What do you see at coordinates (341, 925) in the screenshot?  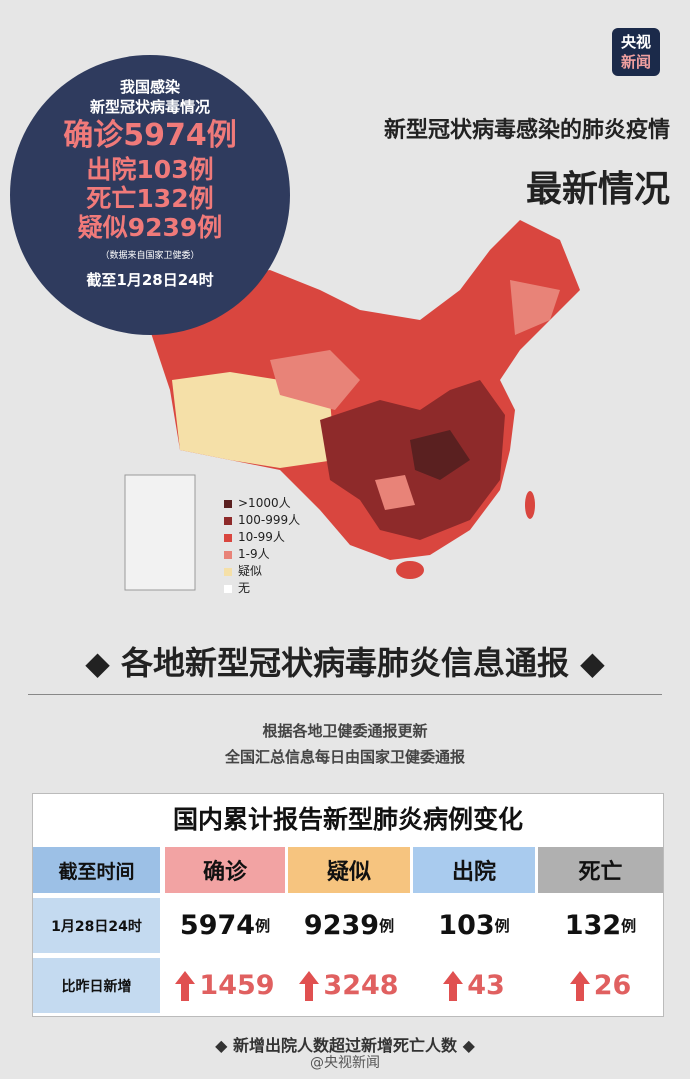 I see `total-value: 9239` at bounding box center [341, 925].